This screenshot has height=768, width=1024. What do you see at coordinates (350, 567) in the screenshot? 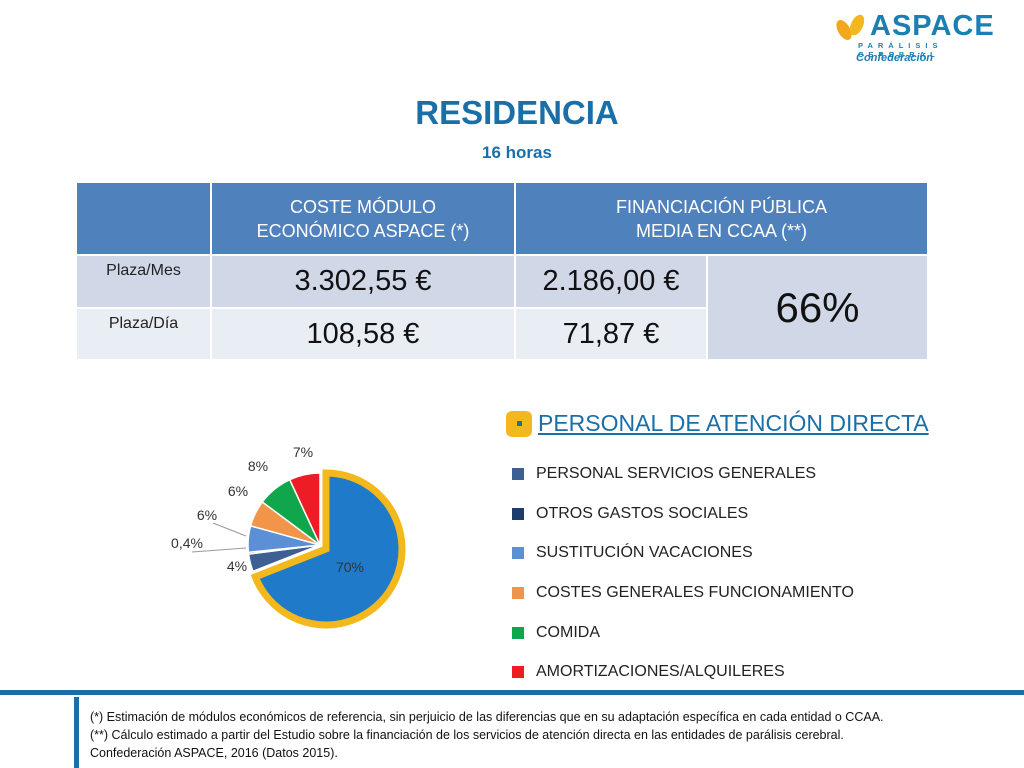
I see `pie-data-label: 70%` at bounding box center [350, 567].